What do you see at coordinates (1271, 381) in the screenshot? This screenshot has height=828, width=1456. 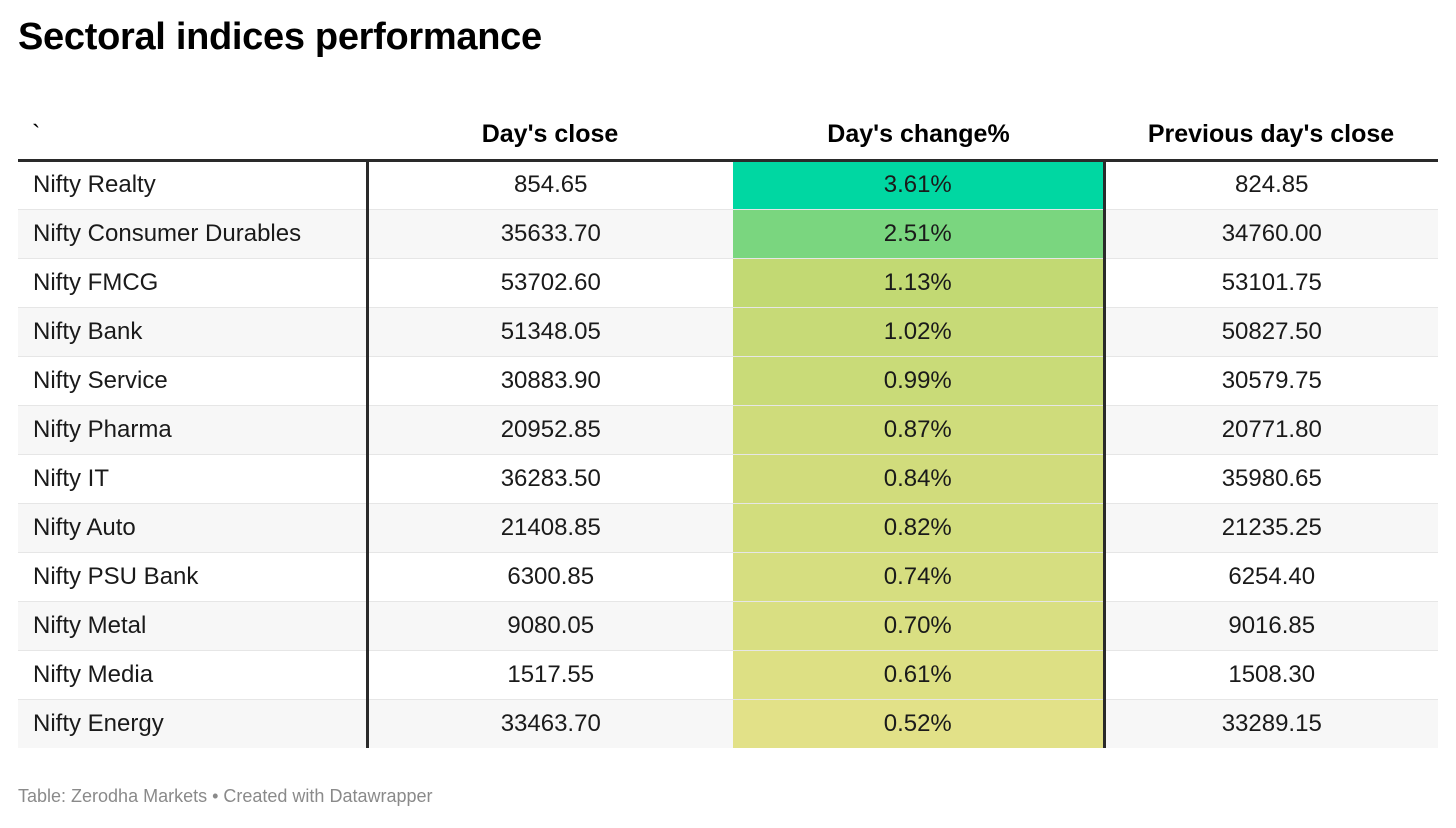 I see `previous-close-cell: 30579.75` at bounding box center [1271, 381].